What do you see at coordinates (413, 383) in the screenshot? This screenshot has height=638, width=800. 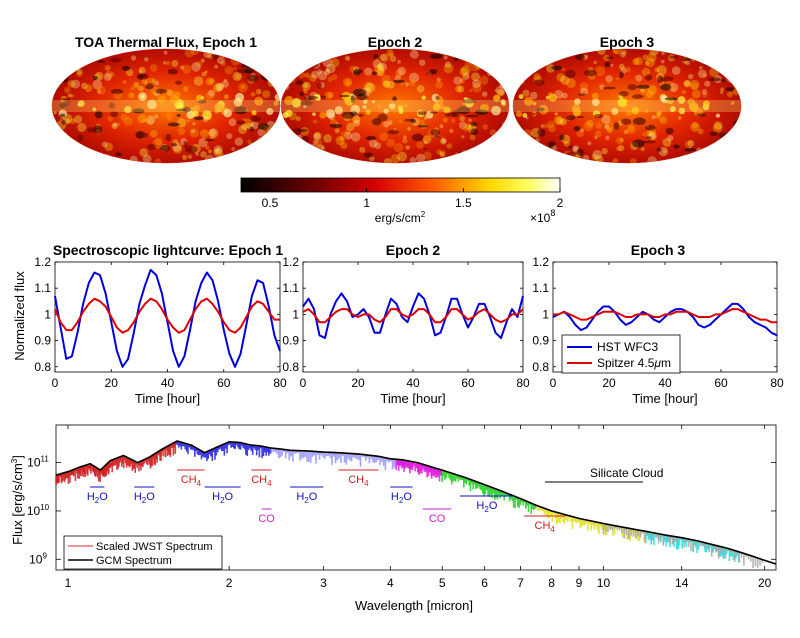 I see `x-tick-label: 40` at bounding box center [413, 383].